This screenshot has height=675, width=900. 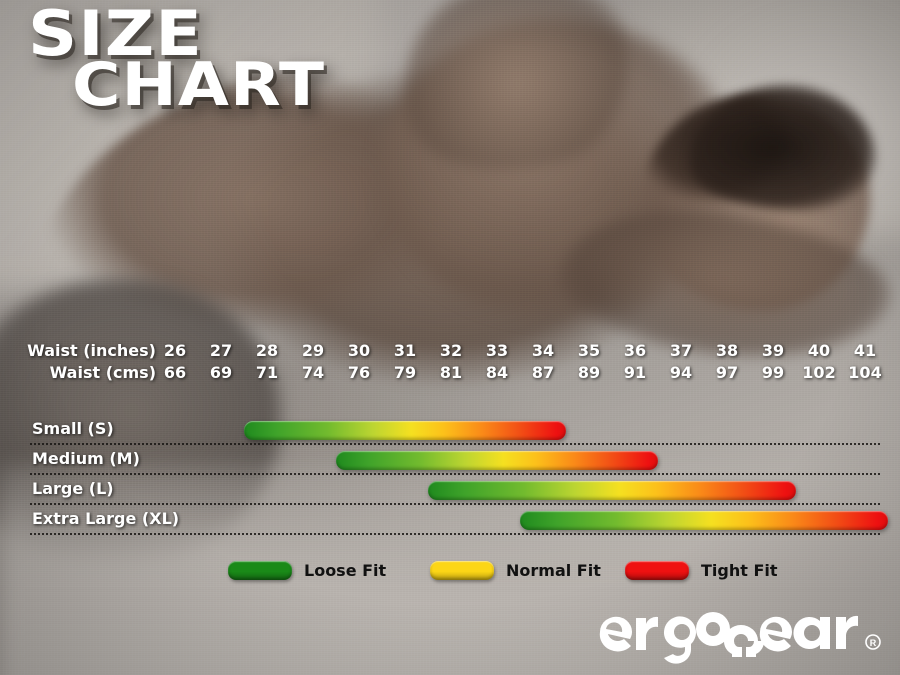 I want to click on legend-item: Tight Fit, so click(x=701, y=570).